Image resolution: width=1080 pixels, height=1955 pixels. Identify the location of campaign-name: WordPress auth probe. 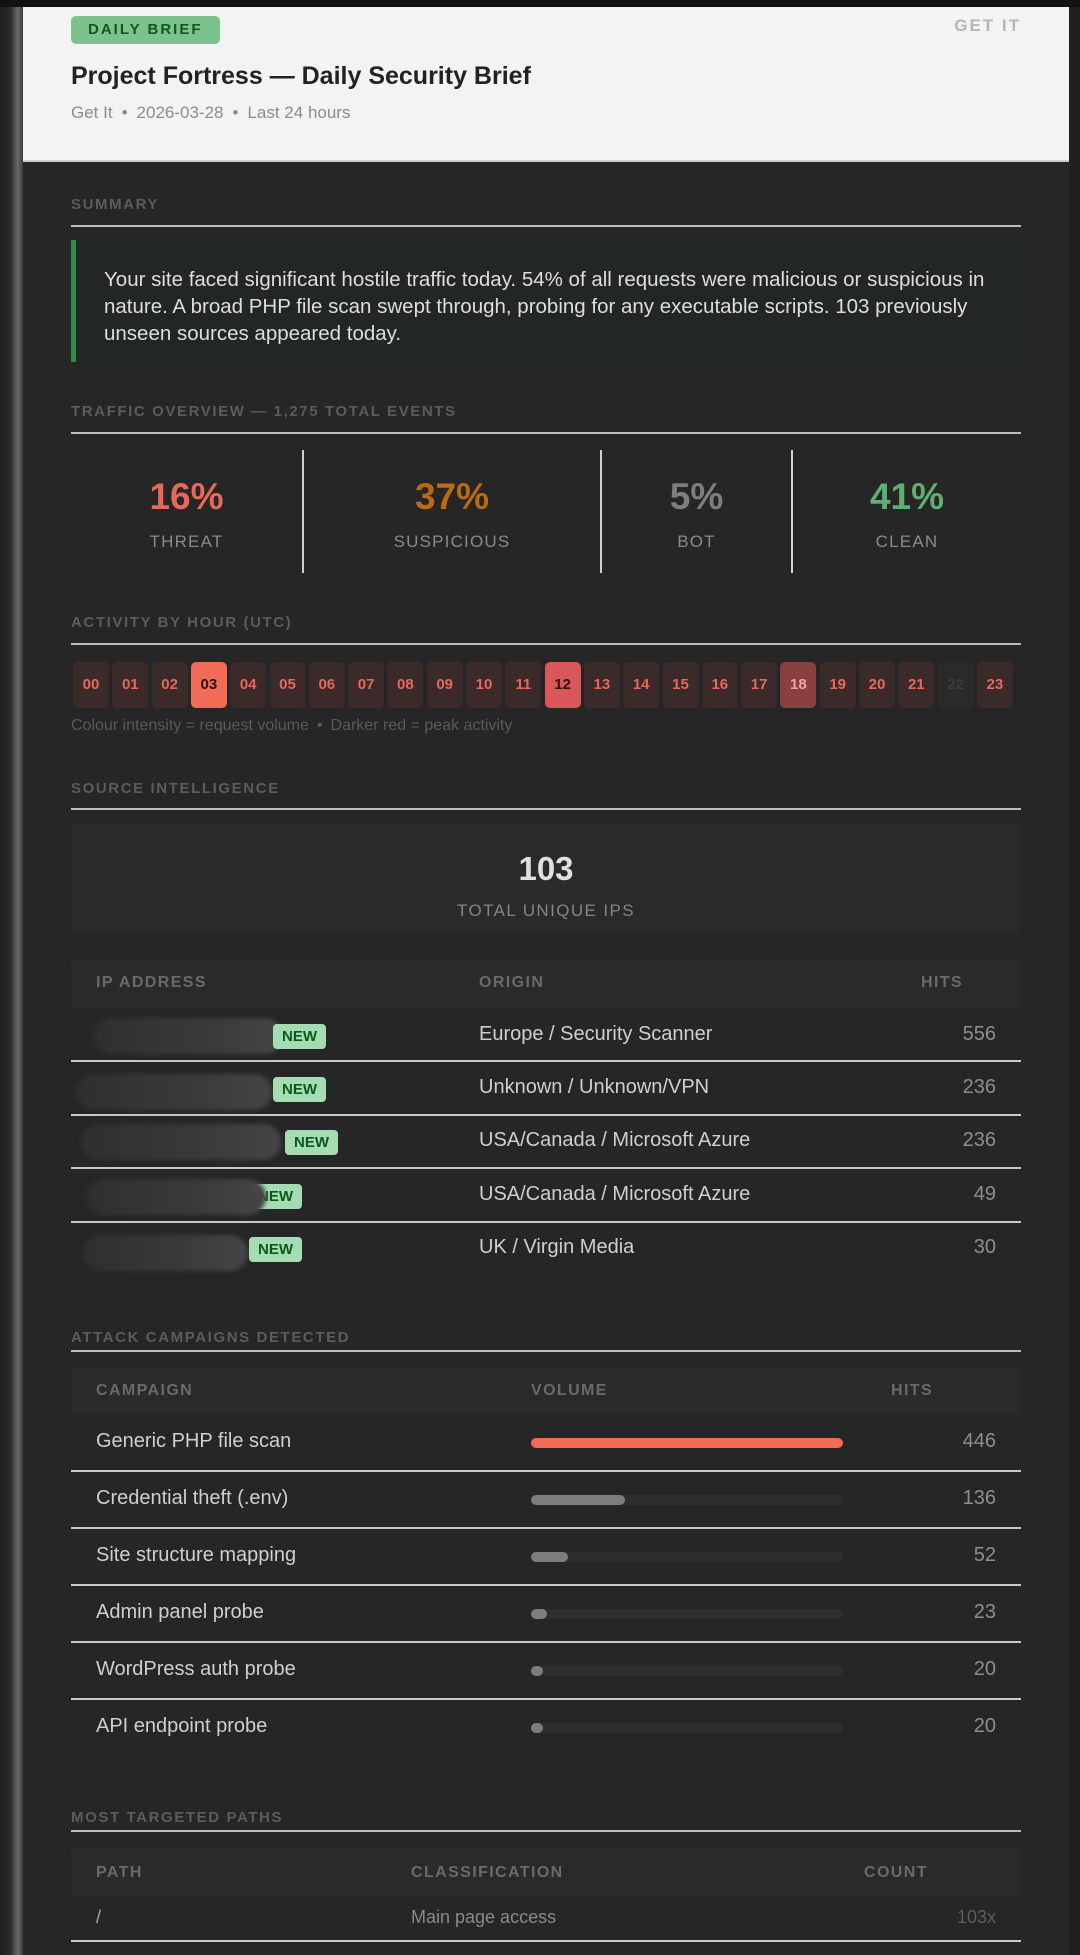
(196, 1669).